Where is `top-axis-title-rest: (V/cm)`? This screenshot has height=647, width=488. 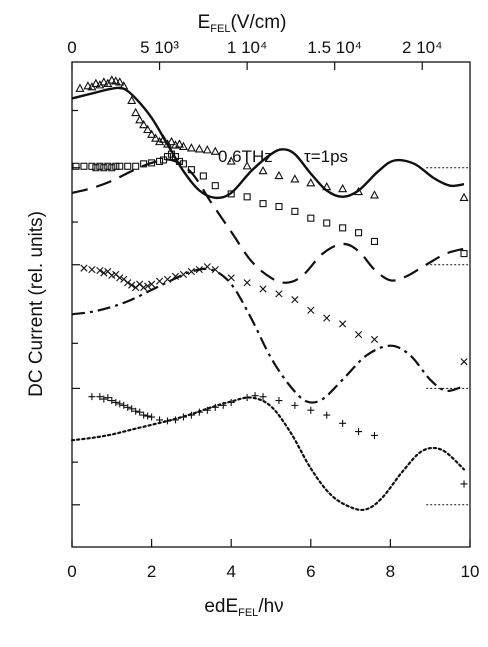
top-axis-title-rest: (V/cm) is located at coordinates (258, 22).